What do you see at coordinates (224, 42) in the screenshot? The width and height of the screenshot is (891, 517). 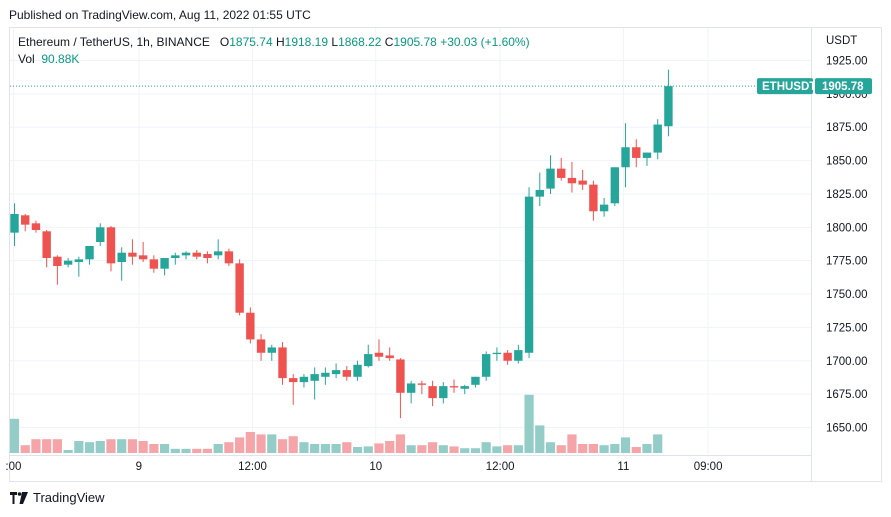 I see `open-label: O` at bounding box center [224, 42].